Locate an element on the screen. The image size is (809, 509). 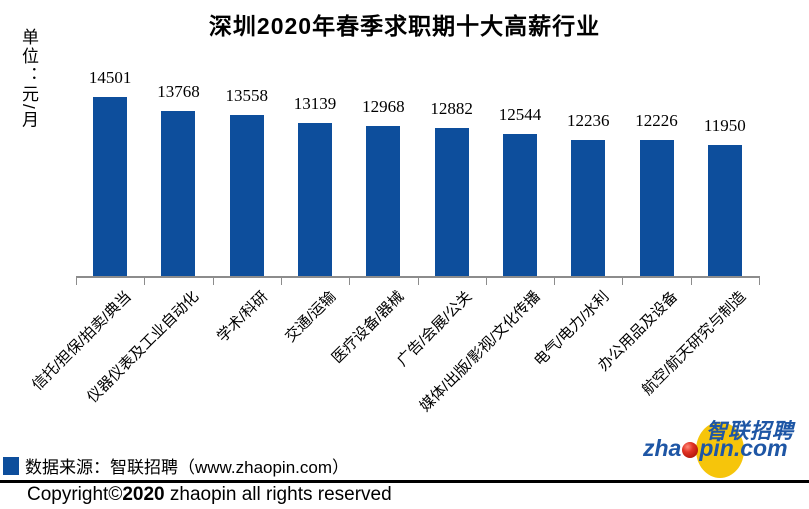
bar-value-label: 14501 is located at coordinates (110, 77).